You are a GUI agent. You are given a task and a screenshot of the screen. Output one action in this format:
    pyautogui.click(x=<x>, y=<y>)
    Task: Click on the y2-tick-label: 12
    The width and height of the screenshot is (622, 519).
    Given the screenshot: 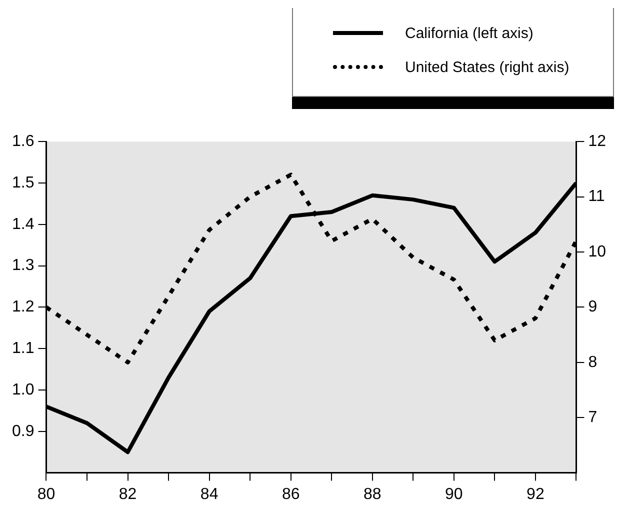 What is the action you would take?
    pyautogui.click(x=597, y=141)
    